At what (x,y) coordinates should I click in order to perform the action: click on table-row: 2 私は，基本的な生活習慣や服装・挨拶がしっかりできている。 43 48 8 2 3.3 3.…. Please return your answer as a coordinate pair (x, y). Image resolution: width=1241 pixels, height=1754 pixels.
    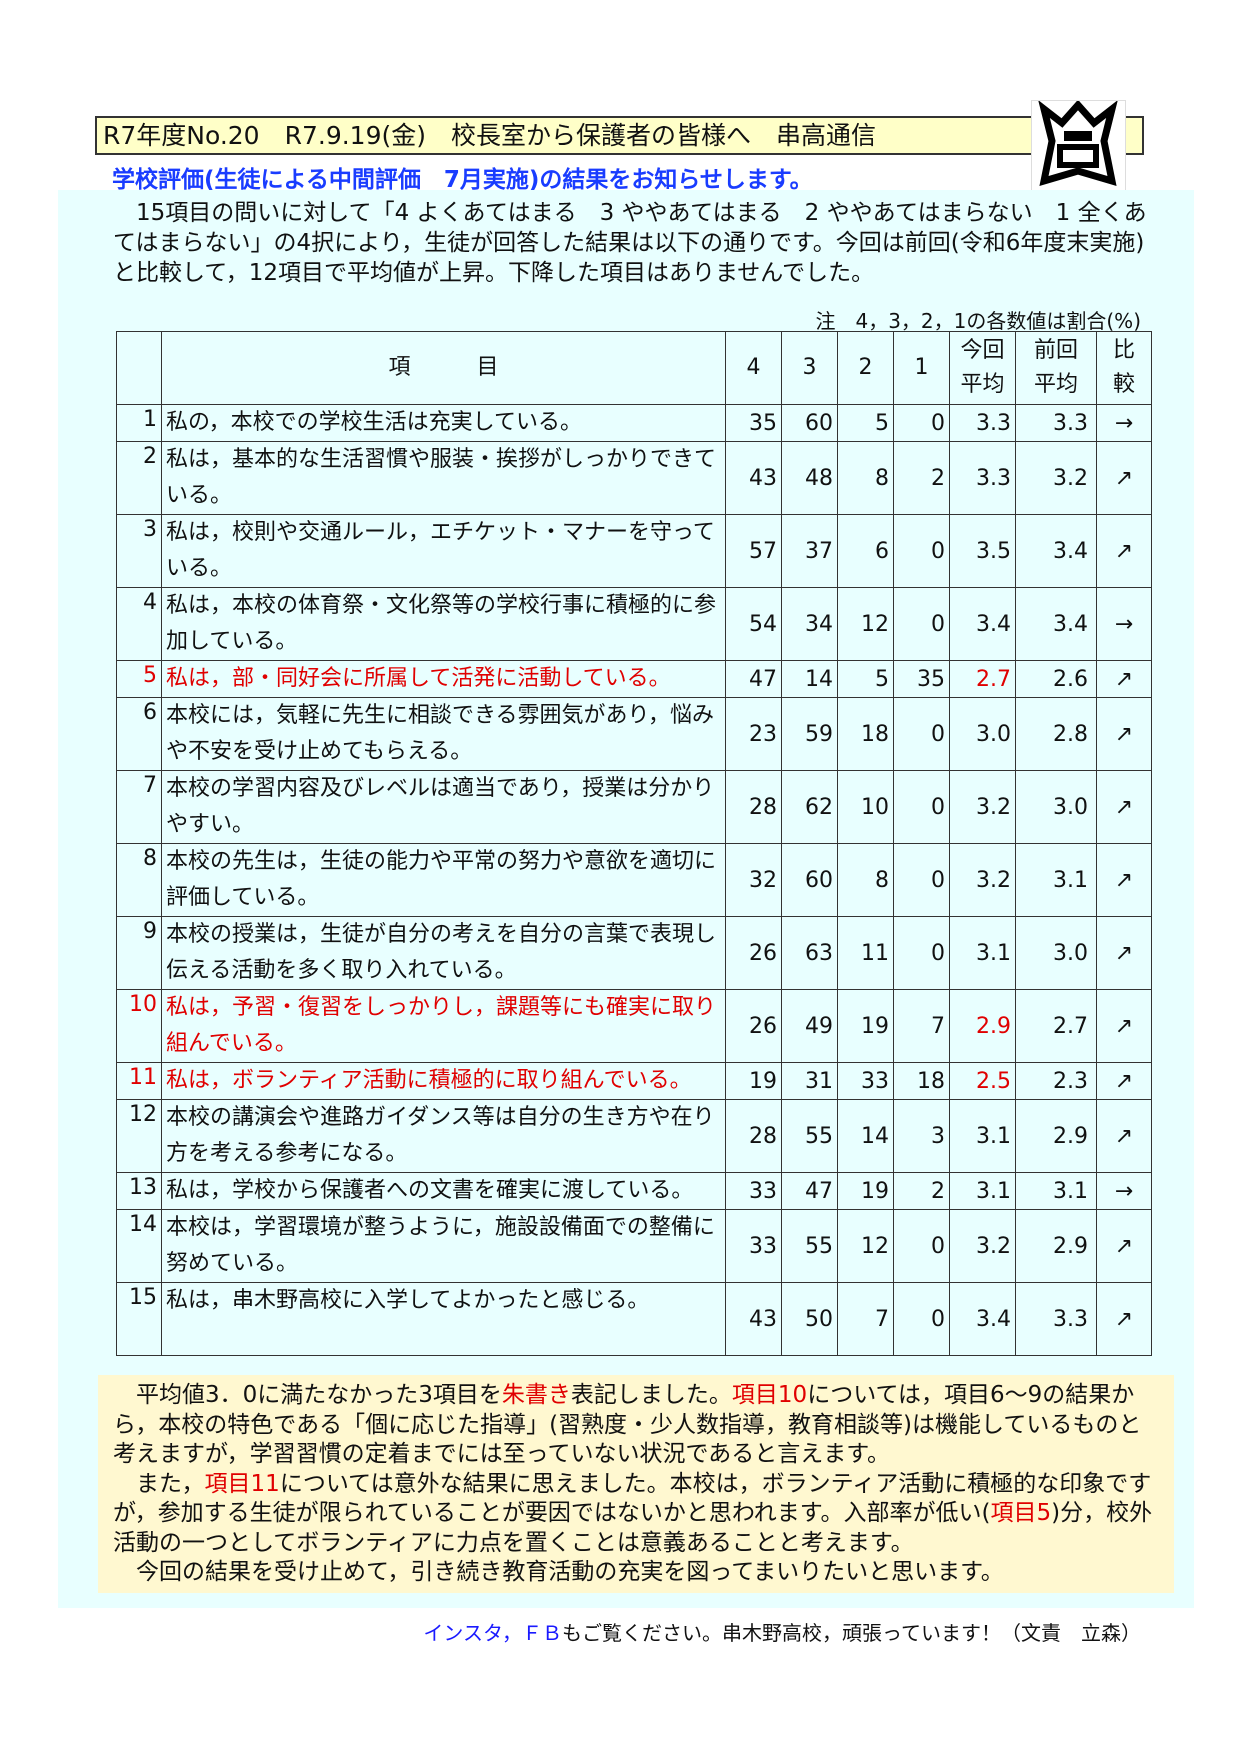
    Looking at the image, I should click on (634, 478).